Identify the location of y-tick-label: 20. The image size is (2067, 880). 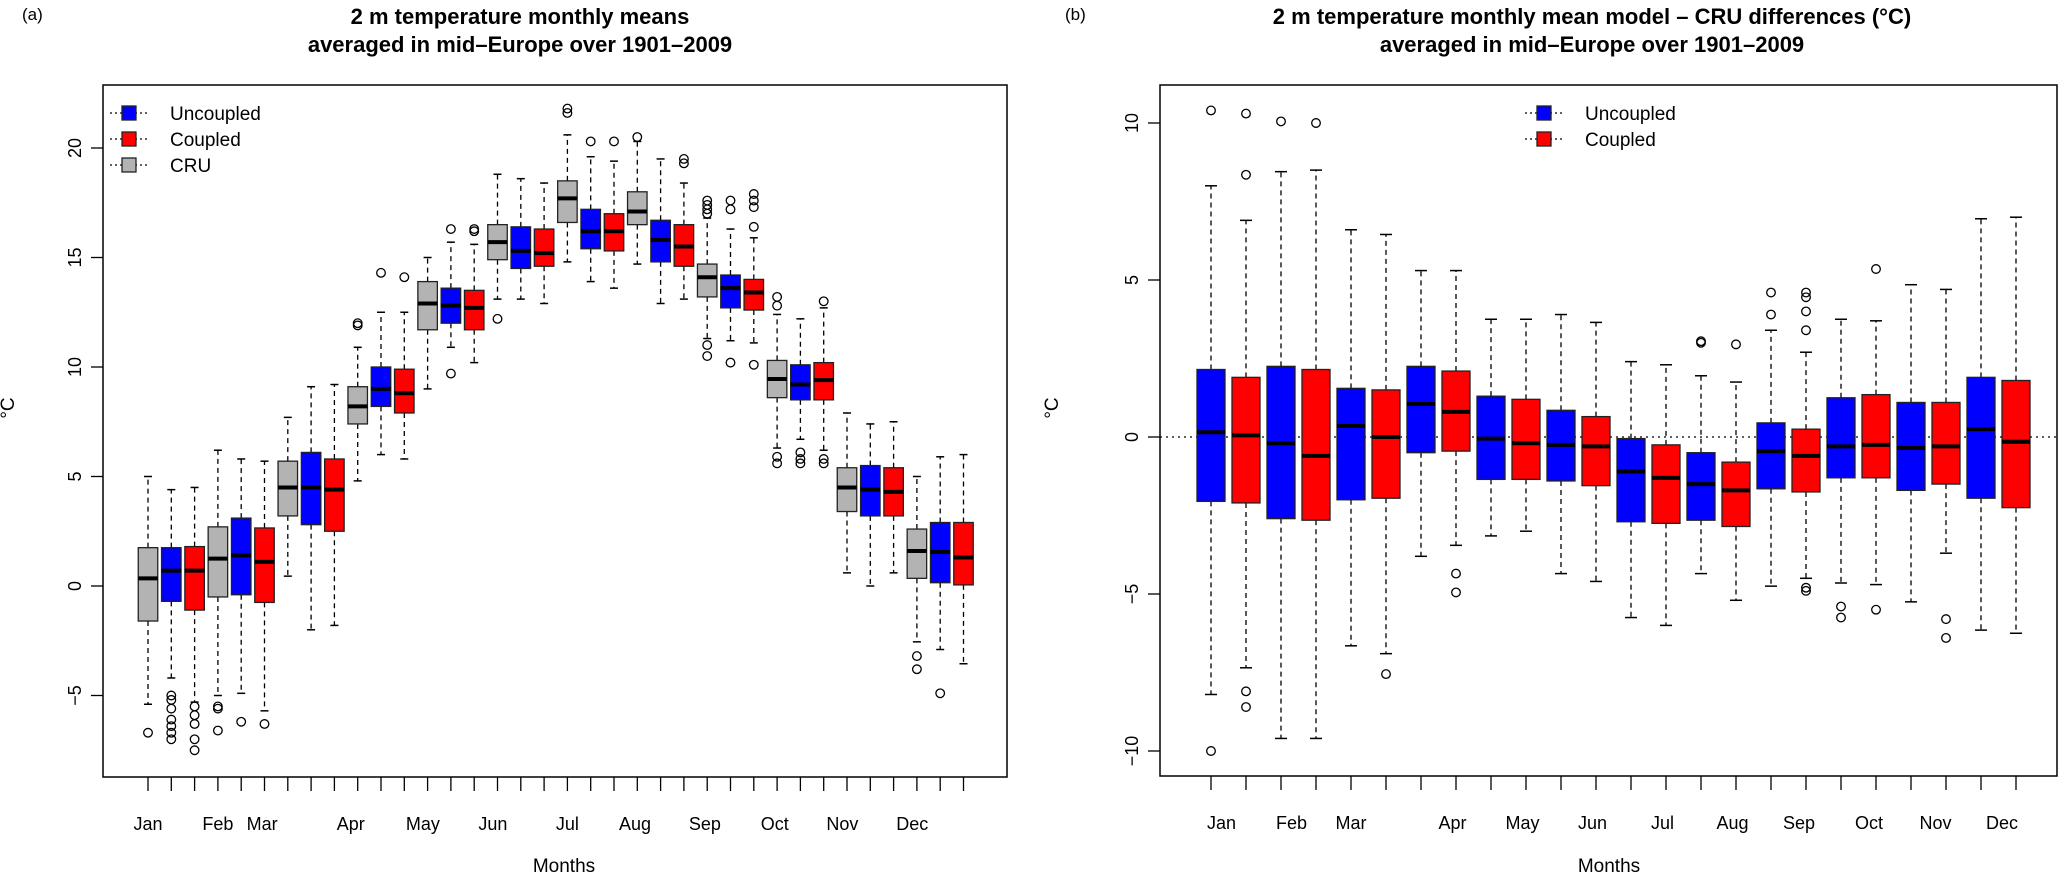
(75, 148).